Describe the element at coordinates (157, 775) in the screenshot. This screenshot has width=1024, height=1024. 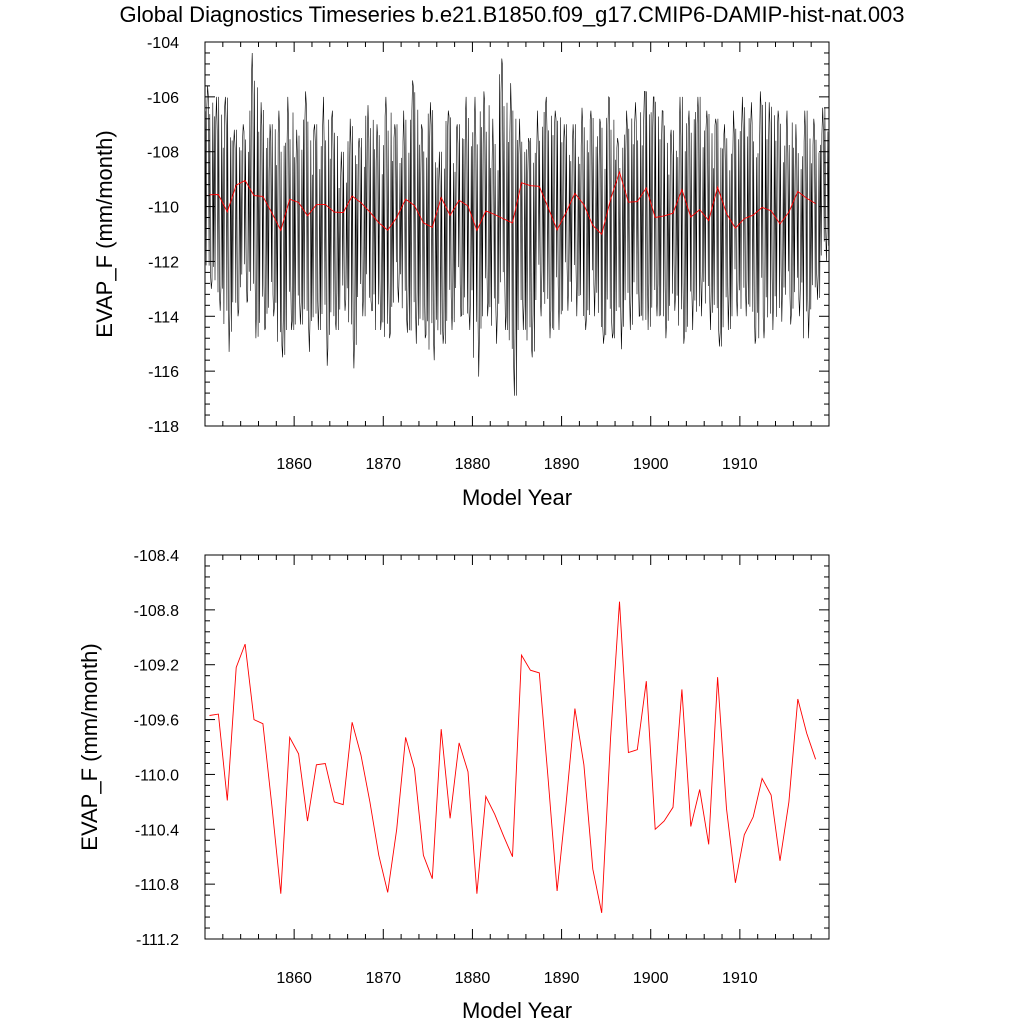
I see `y-tick-label: -110.0` at that location.